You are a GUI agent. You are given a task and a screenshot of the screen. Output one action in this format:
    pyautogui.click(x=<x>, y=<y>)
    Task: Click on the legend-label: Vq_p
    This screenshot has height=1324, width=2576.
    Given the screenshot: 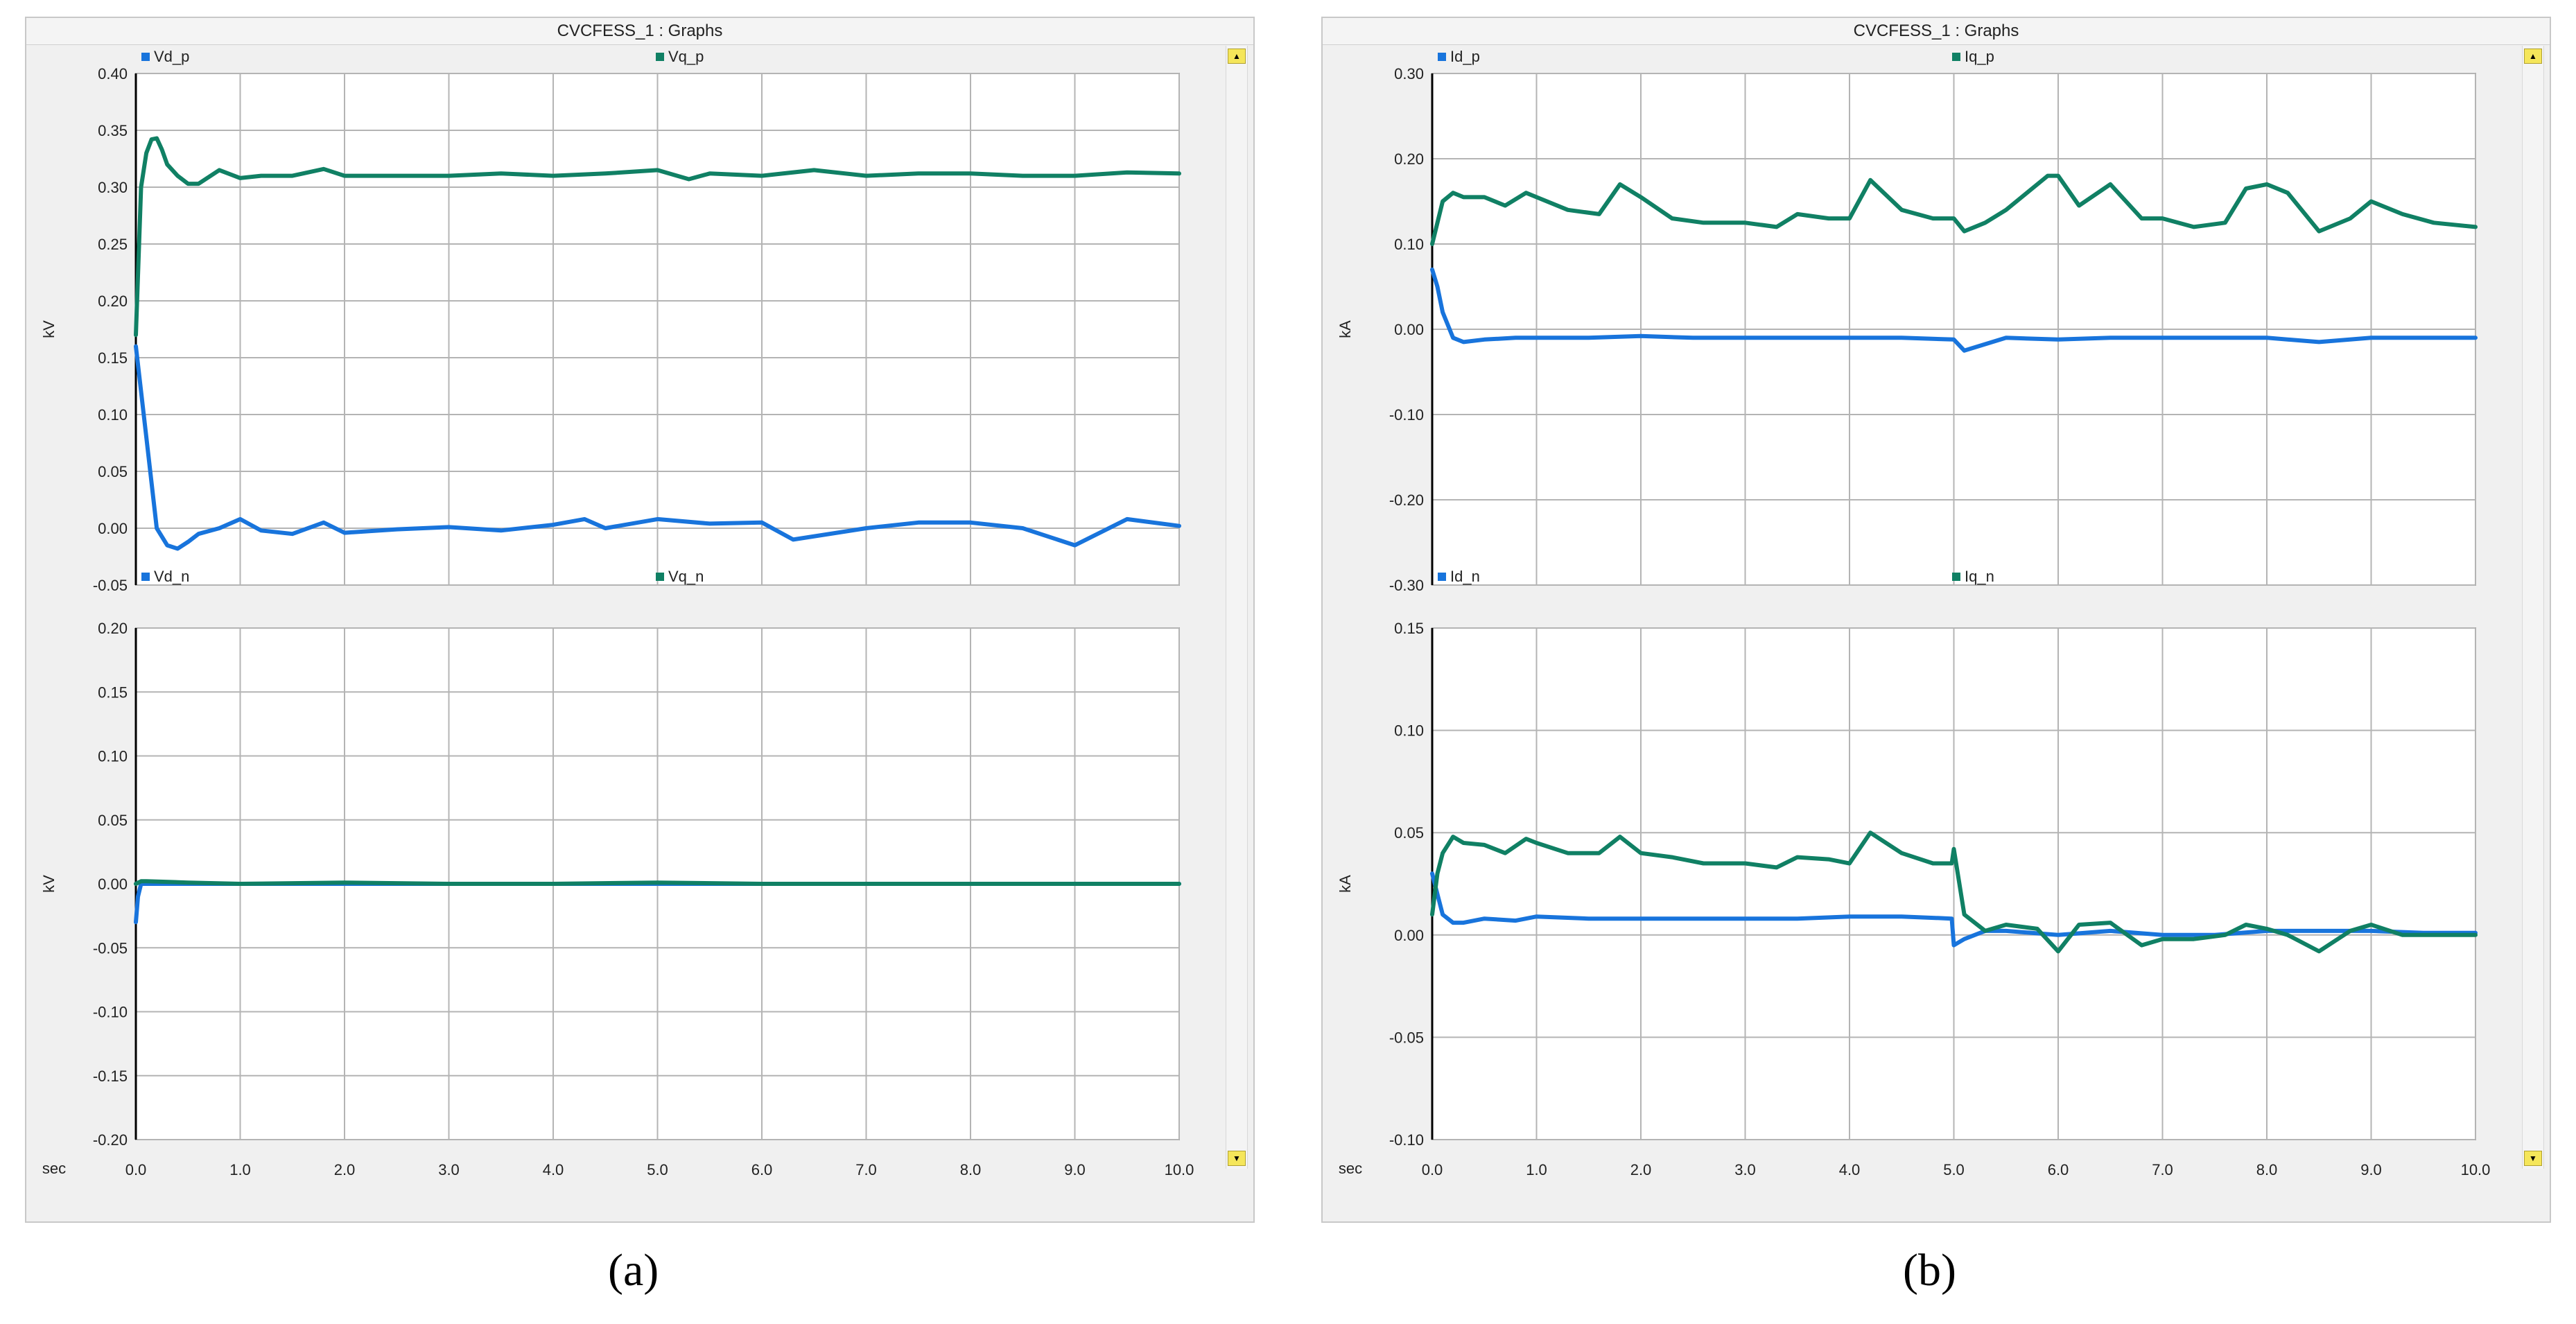 What is the action you would take?
    pyautogui.click(x=686, y=56)
    